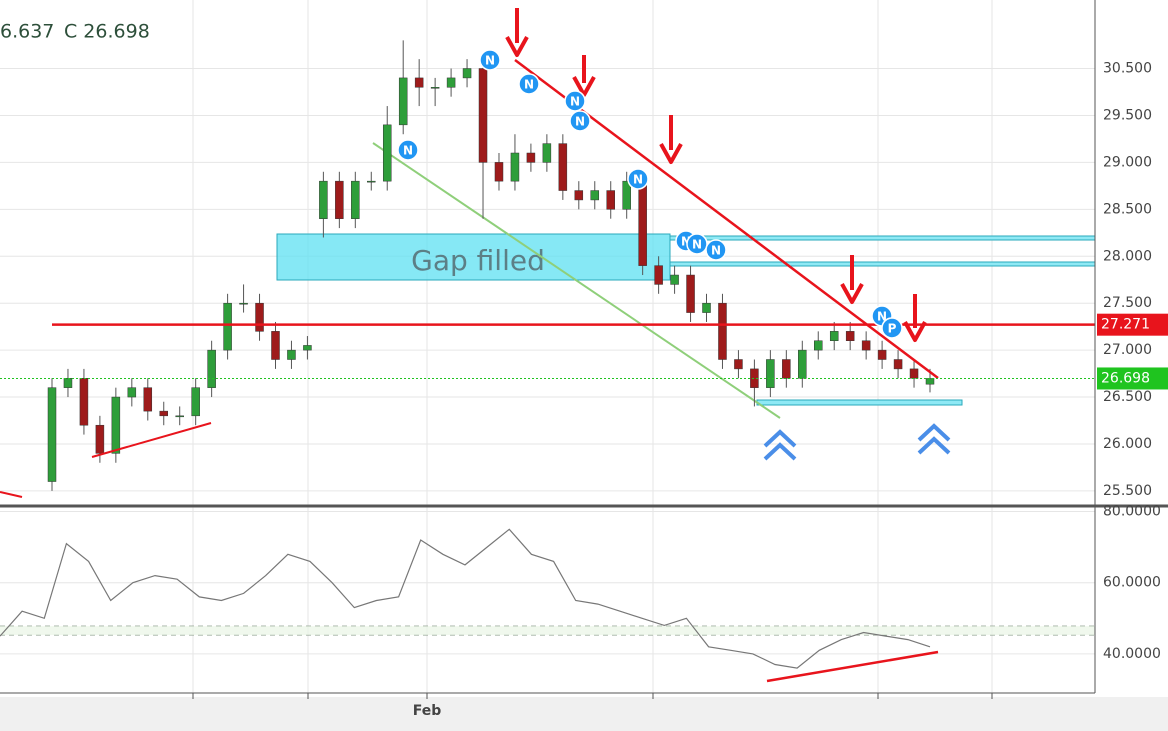 This screenshot has width=1168, height=731. What do you see at coordinates (584, 714) in the screenshot?
I see `footer-bar` at bounding box center [584, 714].